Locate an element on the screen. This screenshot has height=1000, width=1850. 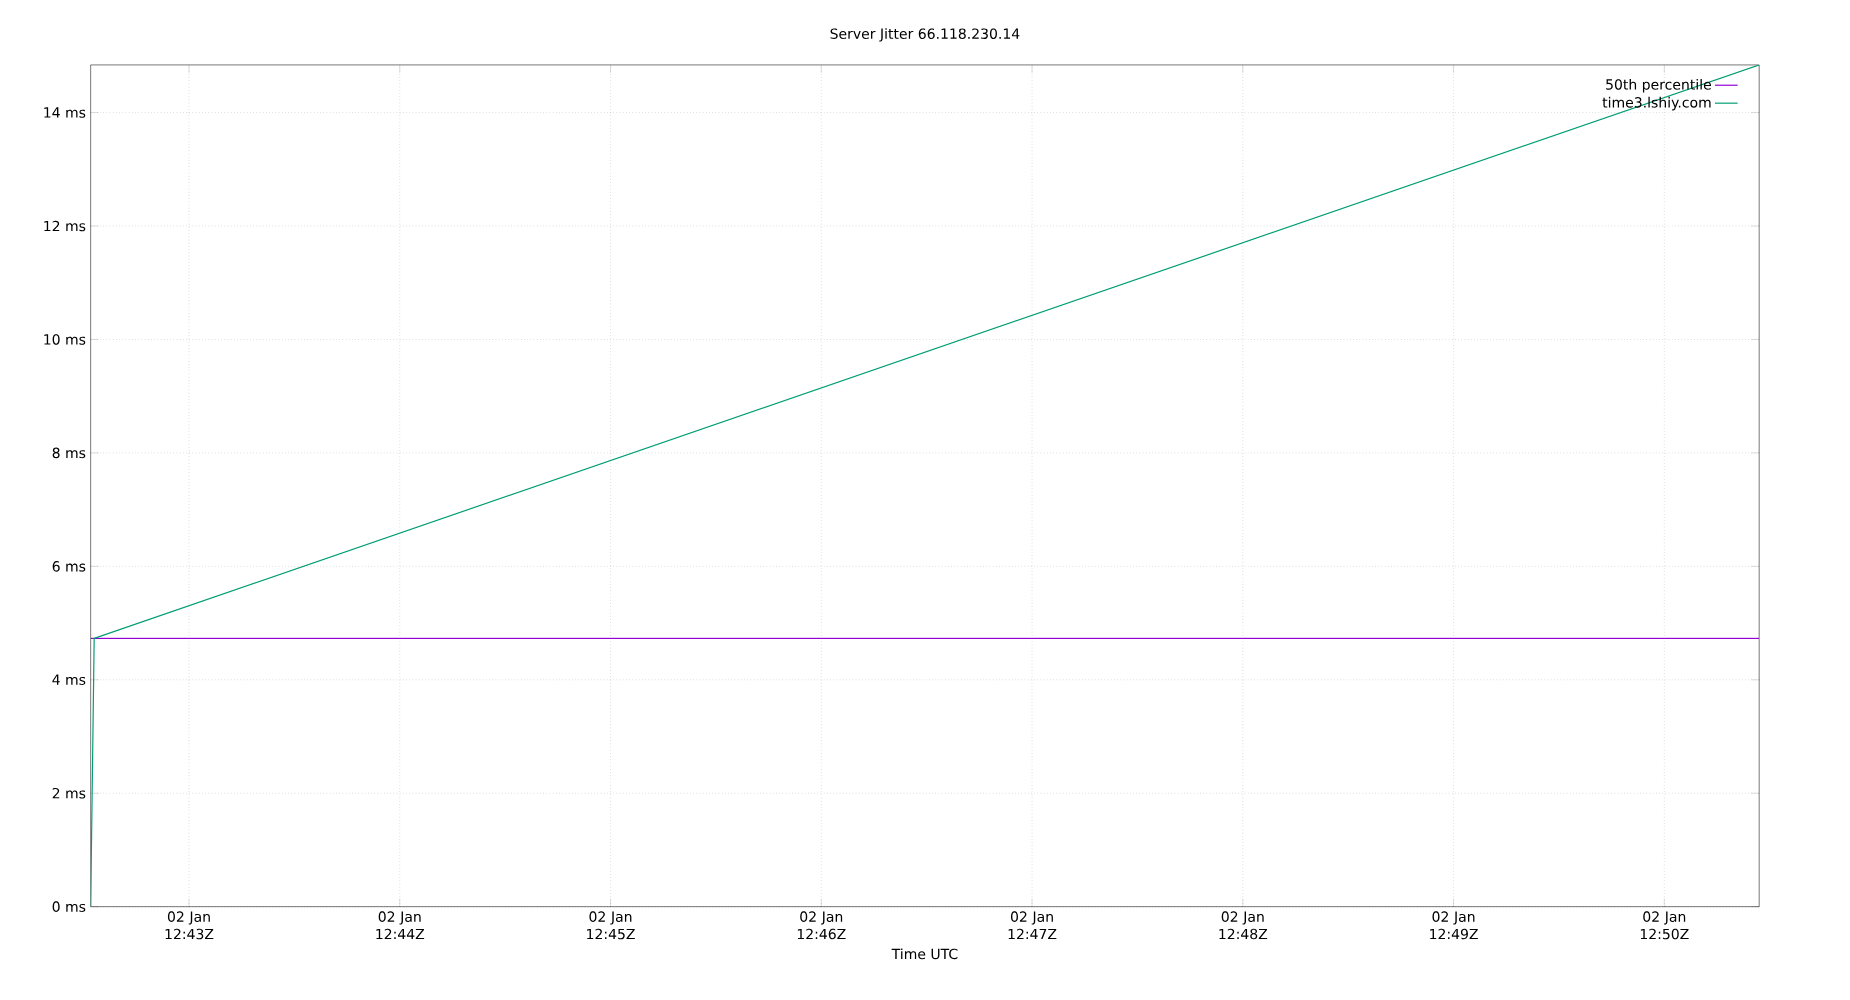
x-tick-label: 02 Jan 12:45Z is located at coordinates (611, 925).